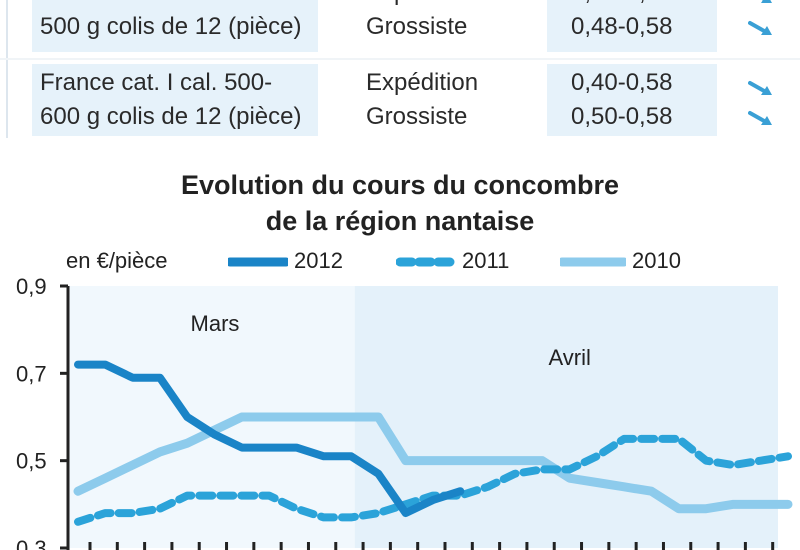  I want to click on y-tick-label: 0,7, so click(31, 373).